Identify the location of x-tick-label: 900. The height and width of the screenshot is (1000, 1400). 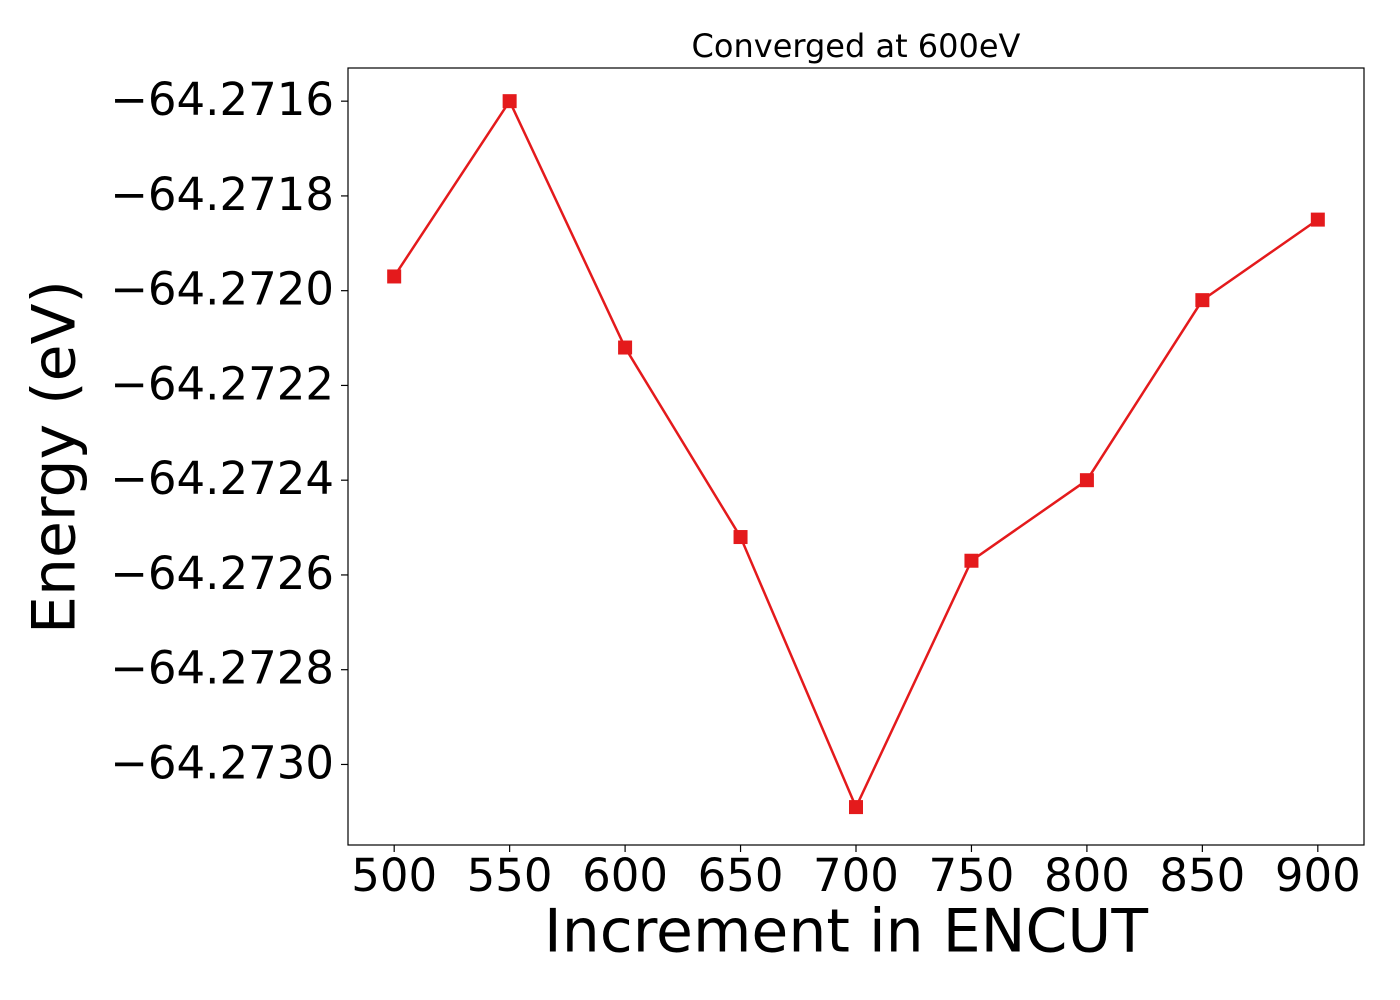
(1318, 875).